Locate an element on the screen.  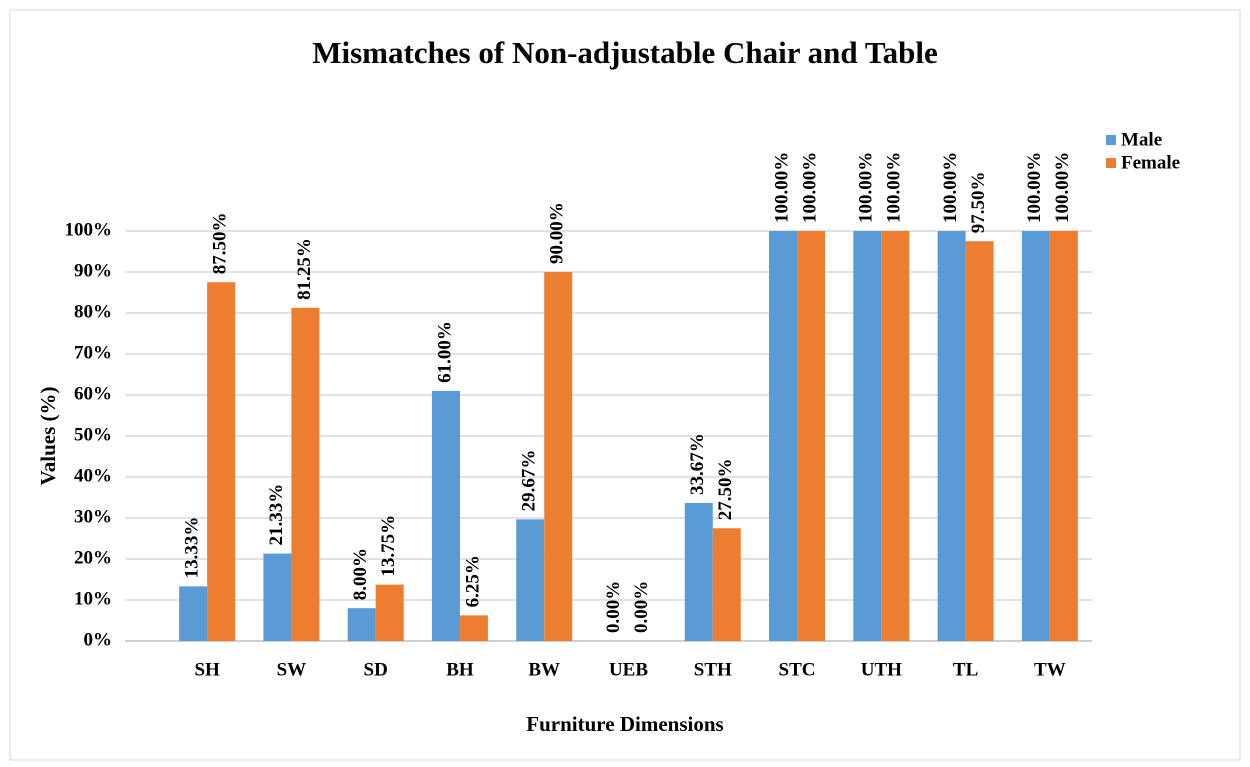
y-tick-label: 100% is located at coordinates (89, 229).